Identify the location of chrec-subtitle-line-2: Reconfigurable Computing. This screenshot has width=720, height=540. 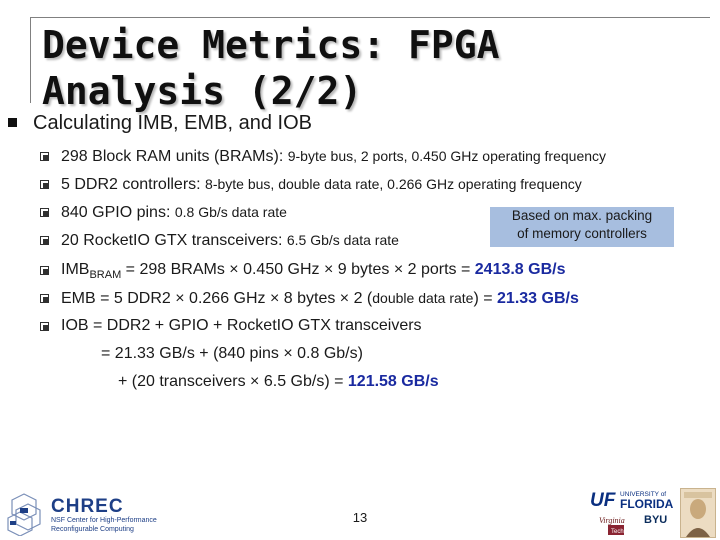
(92, 529).